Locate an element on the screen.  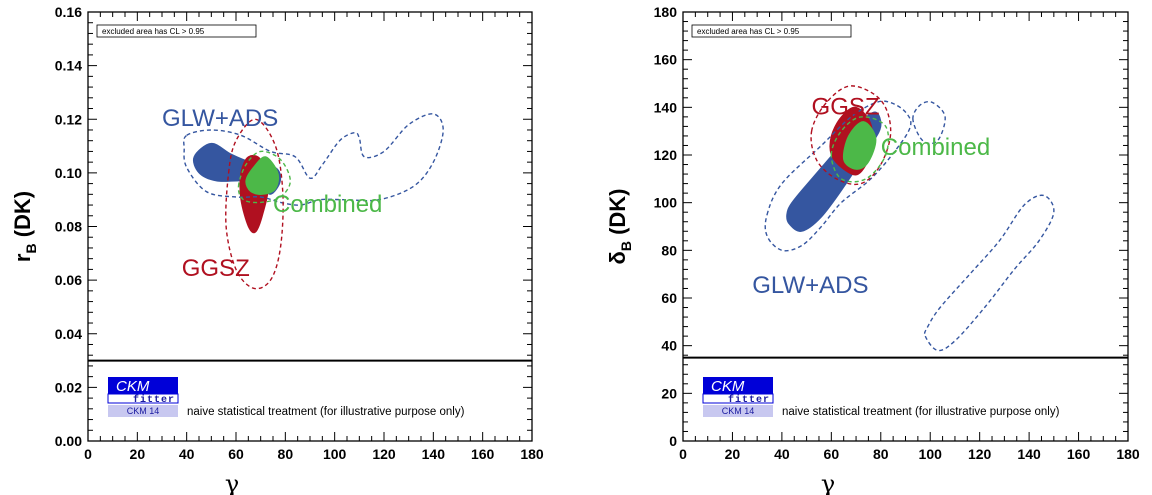
y-tick-label: 0.02 is located at coordinates (68, 387).